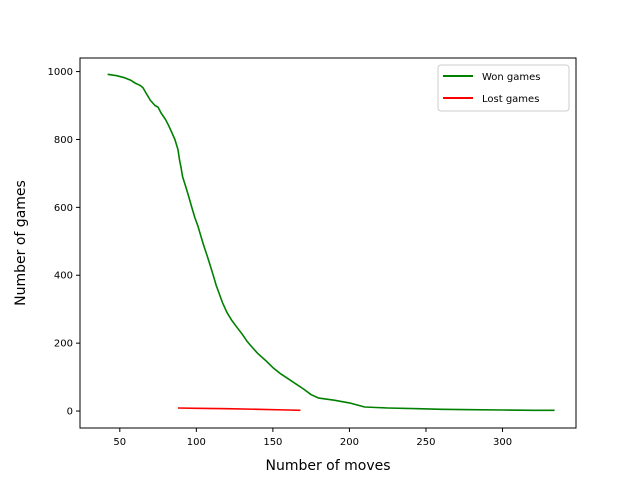 This screenshot has width=640, height=480. I want to click on x-tick-label: 100, so click(196, 442).